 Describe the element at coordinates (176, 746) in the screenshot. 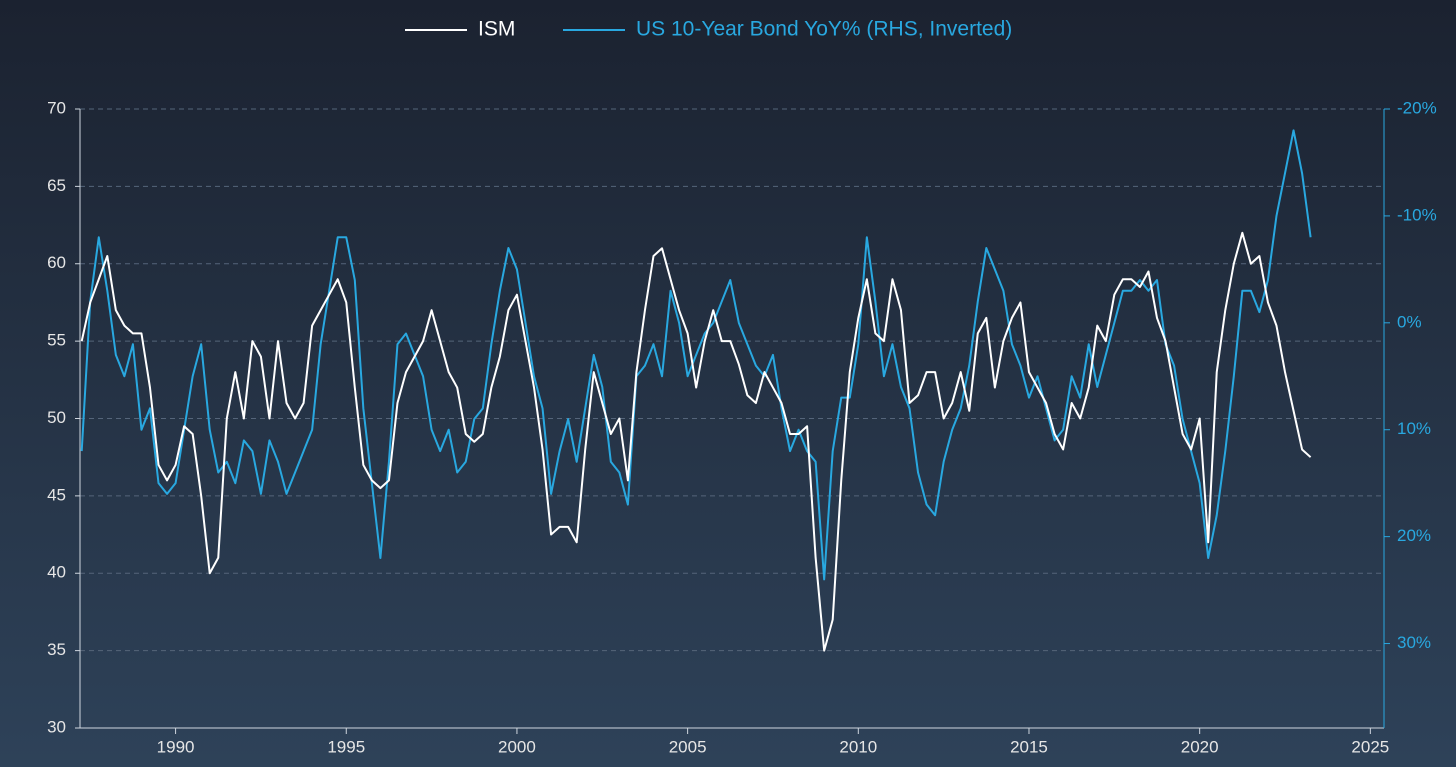

I see `x-tick-label: 1990` at that location.